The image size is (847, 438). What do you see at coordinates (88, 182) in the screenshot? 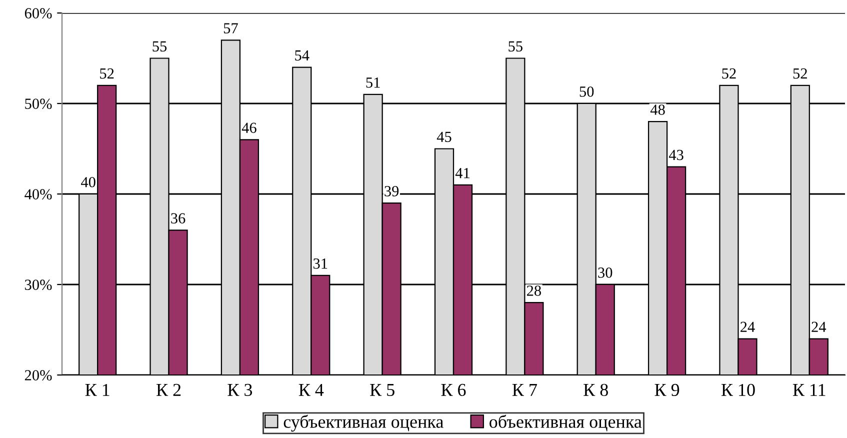
I see `data-label: 40` at bounding box center [88, 182].